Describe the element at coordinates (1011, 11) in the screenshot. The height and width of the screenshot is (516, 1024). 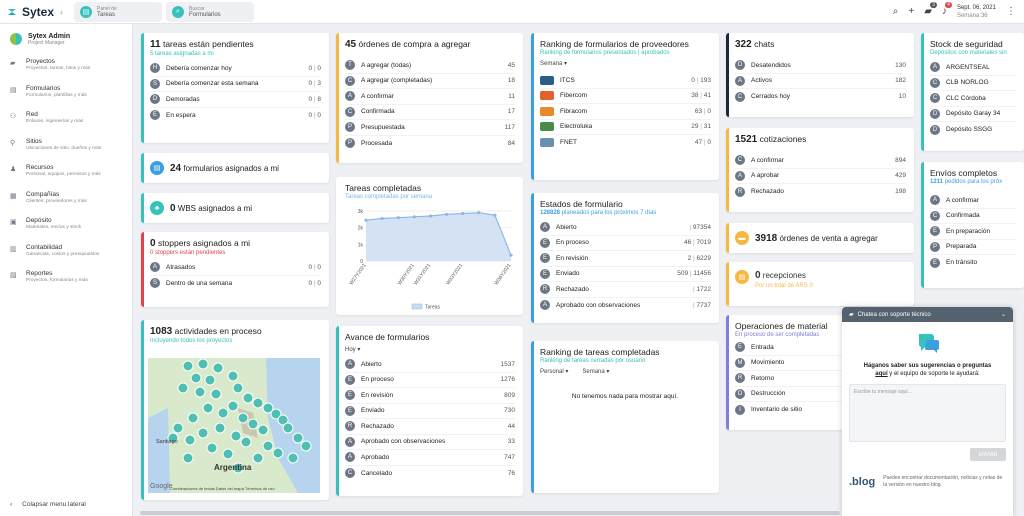
I see `more-options-icon: ⋮` at that location.